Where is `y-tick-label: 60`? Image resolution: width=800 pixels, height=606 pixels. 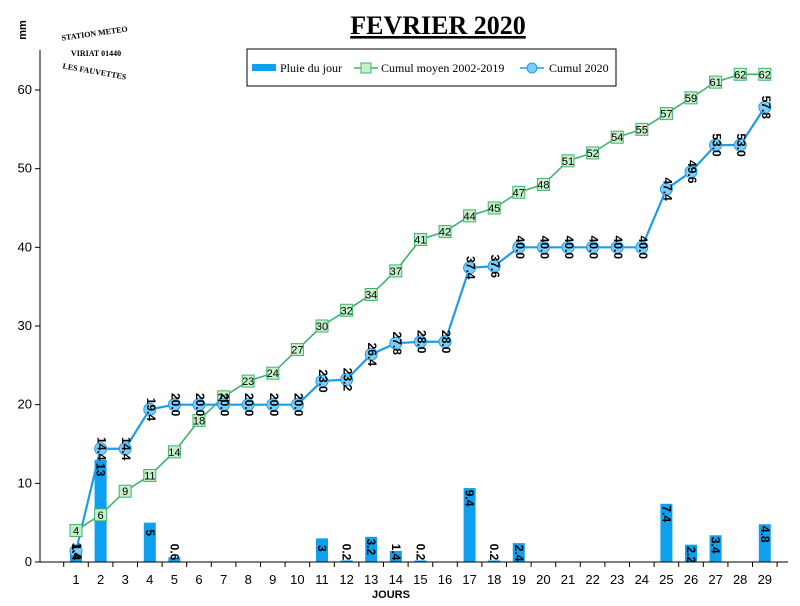 y-tick-label: 60 is located at coordinates (25, 89).